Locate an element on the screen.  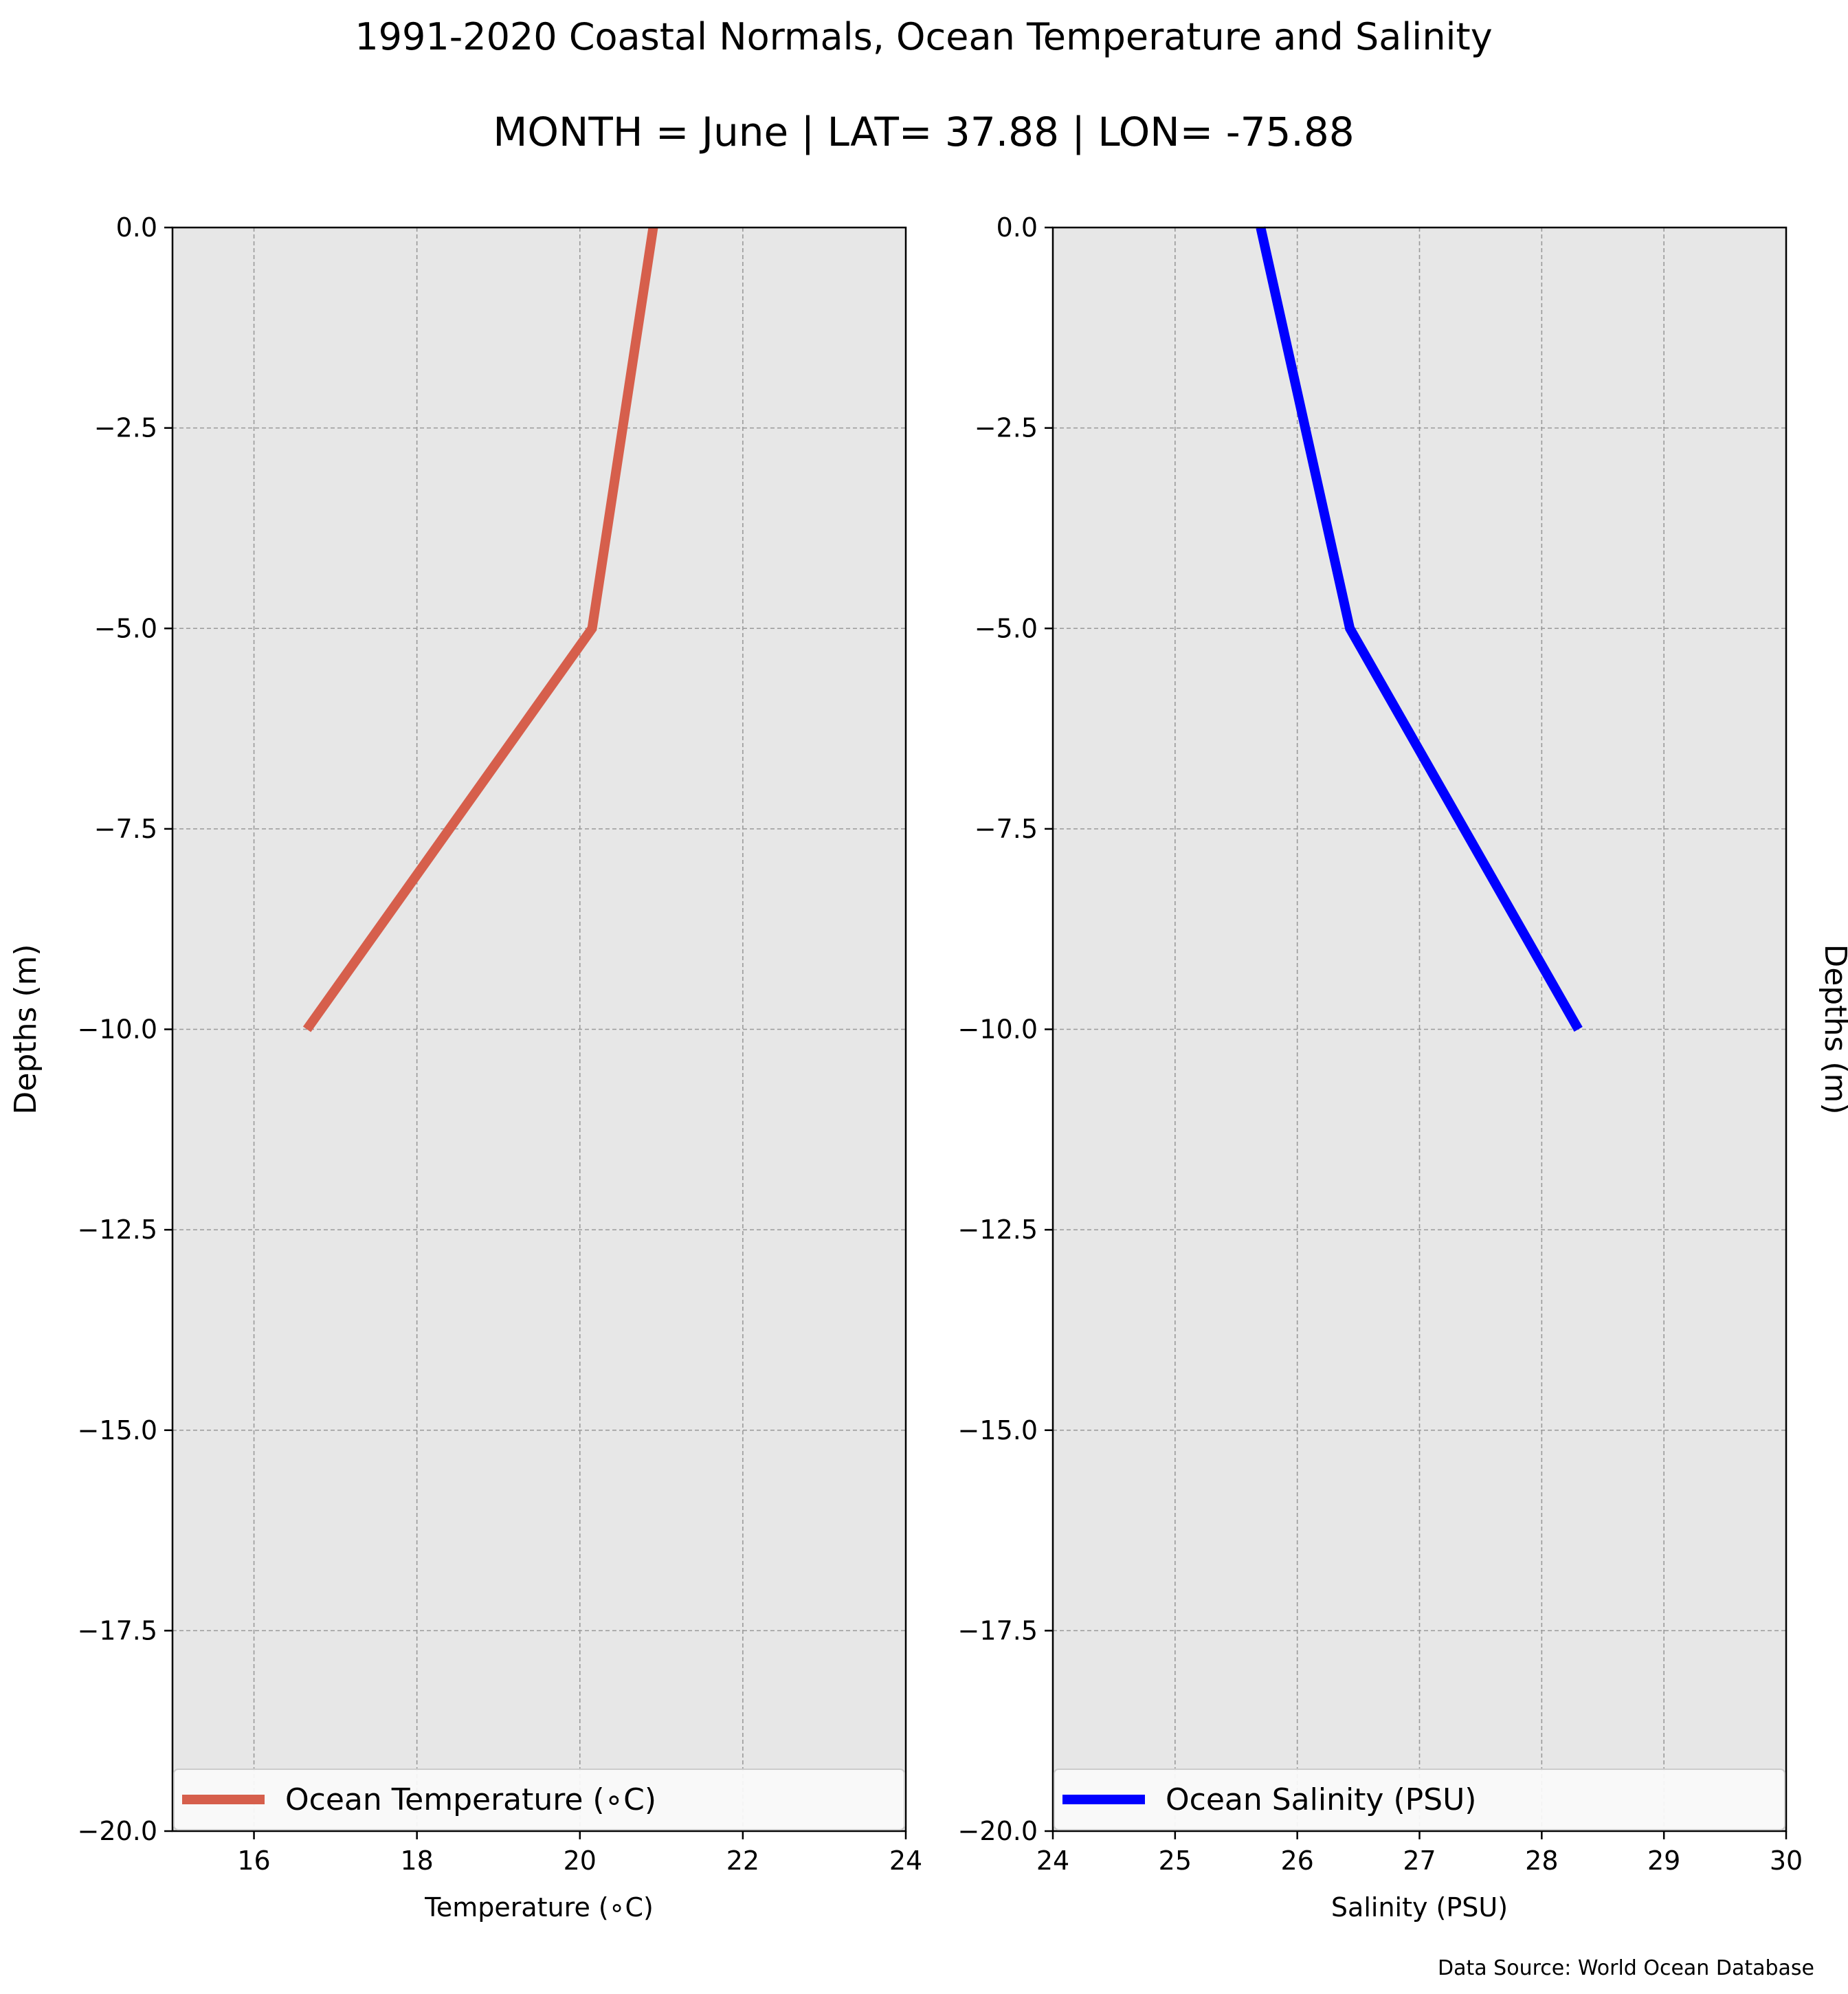
salinity-legend: Ocean Salinity (PSU) is located at coordinates (1419, 1799).